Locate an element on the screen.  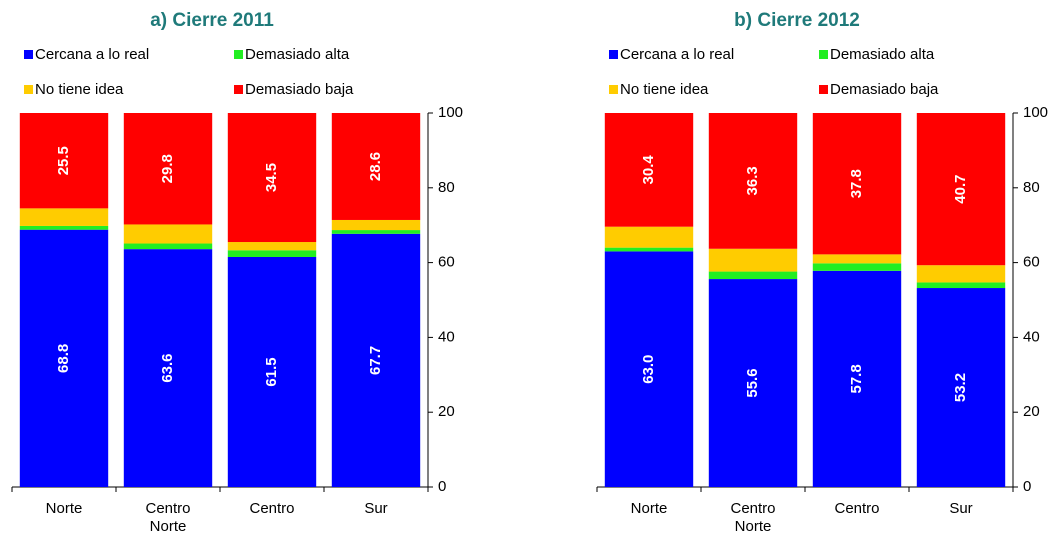
value-label: 53.2 is located at coordinates (960, 387).